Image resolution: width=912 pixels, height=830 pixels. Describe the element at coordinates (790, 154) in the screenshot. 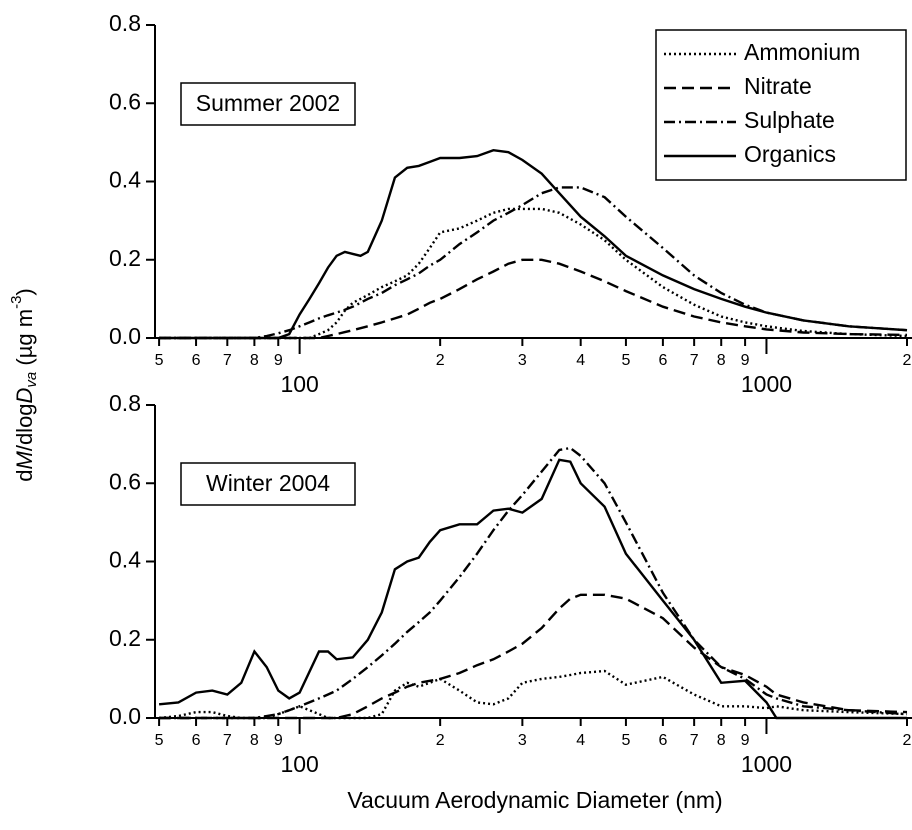

I see `legend-label: Organics` at that location.